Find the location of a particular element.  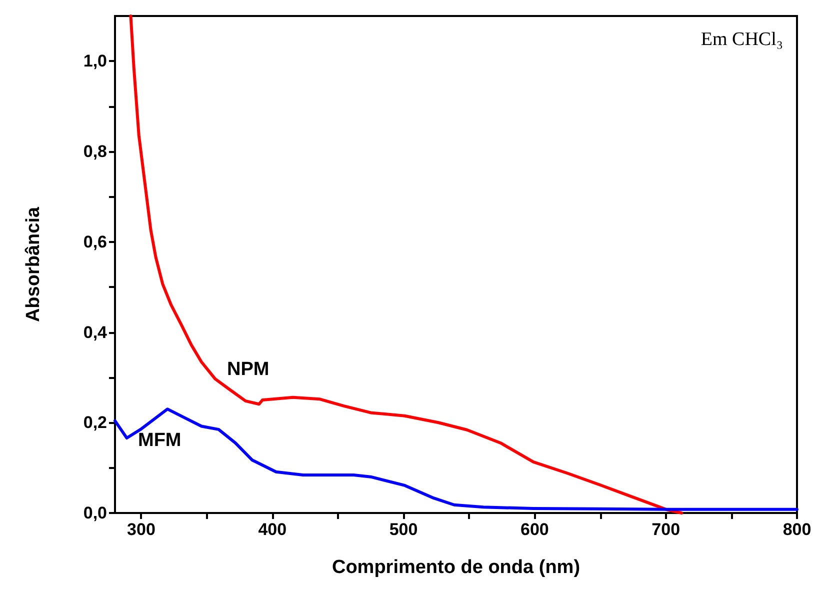

x-tick-label: 800 is located at coordinates (797, 529).